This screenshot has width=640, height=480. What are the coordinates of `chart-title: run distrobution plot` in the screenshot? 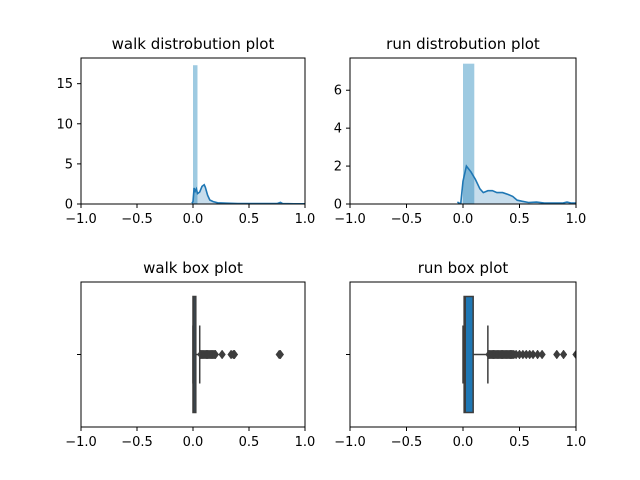 It's located at (463, 44).